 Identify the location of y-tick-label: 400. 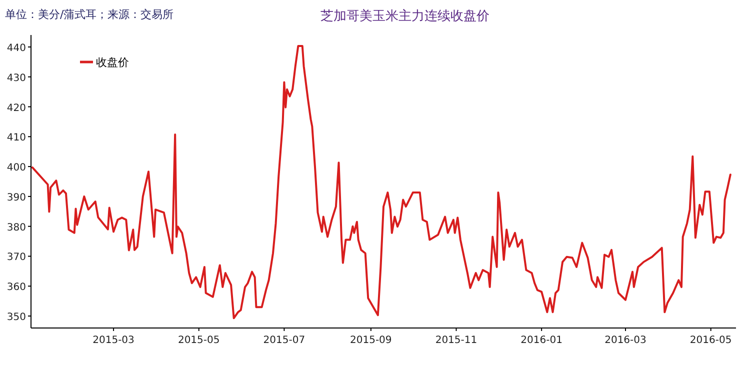
(16, 168).